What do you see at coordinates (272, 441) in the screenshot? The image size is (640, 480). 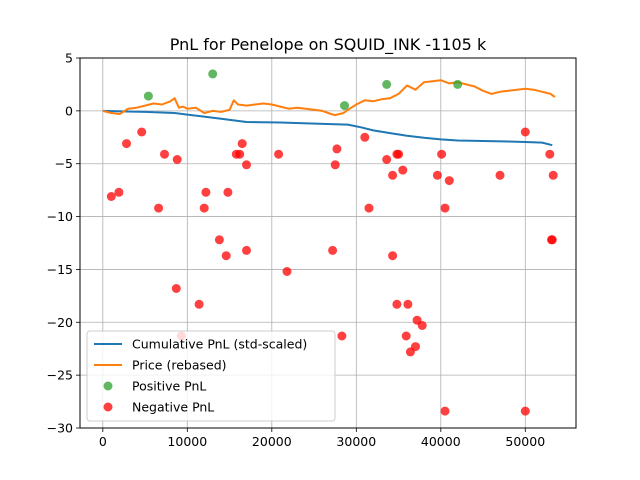 I see `x-tick-label: 20000` at bounding box center [272, 441].